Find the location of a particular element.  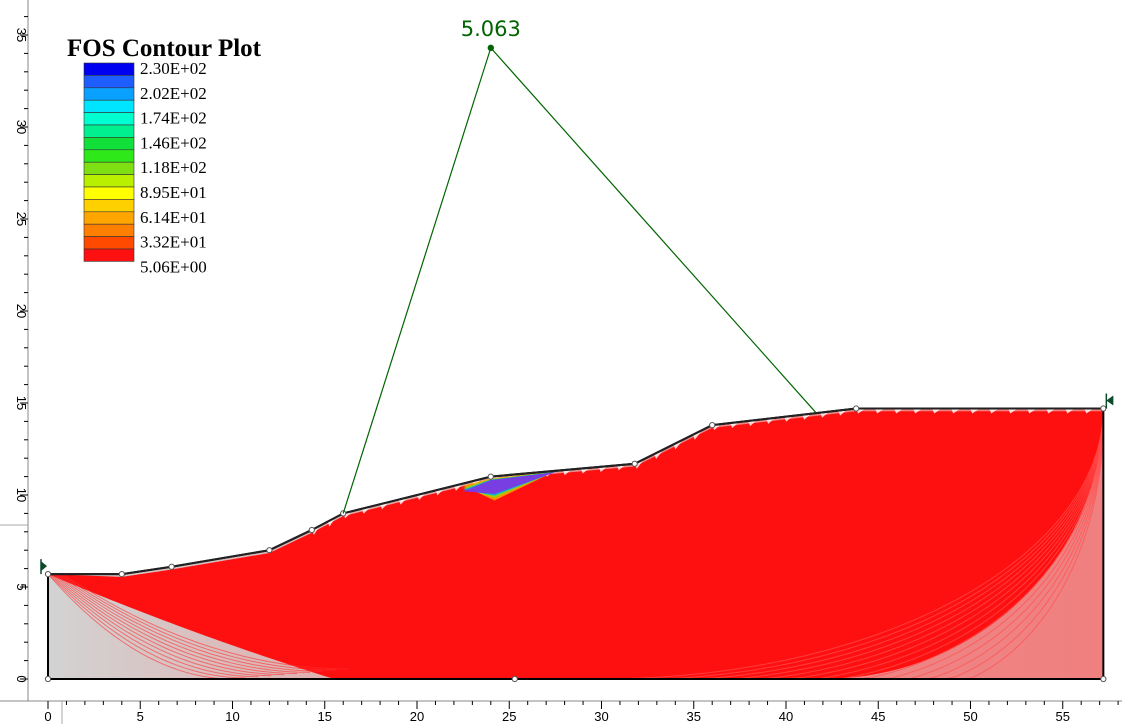

min-fos-label: 5.063 is located at coordinates (491, 29).